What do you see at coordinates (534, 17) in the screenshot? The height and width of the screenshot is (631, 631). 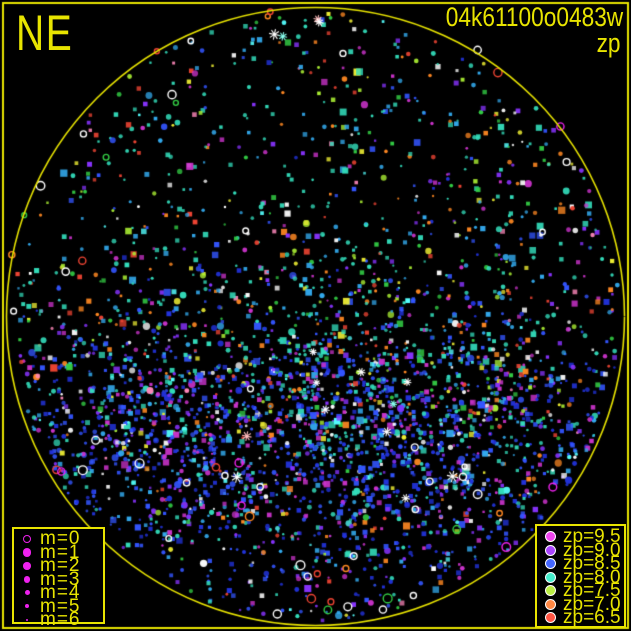 I see `exposure-id-label: 04k61100o0483w` at bounding box center [534, 17].